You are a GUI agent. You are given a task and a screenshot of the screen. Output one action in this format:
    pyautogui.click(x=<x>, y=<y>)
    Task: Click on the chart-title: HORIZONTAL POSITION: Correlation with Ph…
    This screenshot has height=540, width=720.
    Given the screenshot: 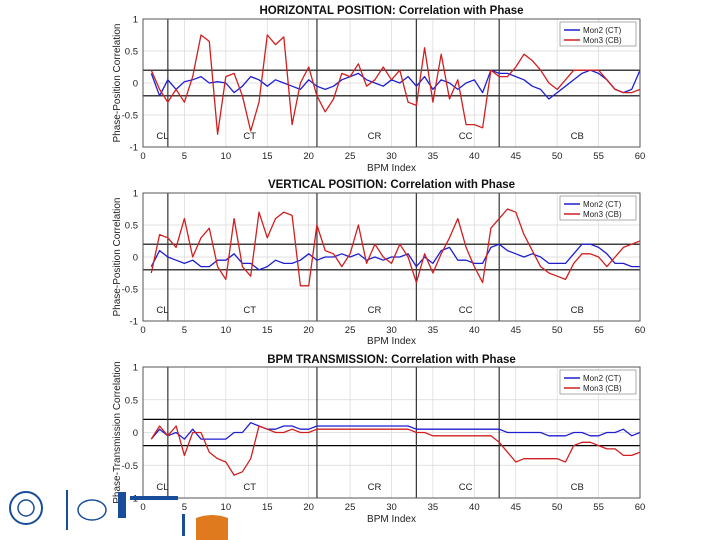 What is the action you would take?
    pyautogui.click(x=391, y=11)
    